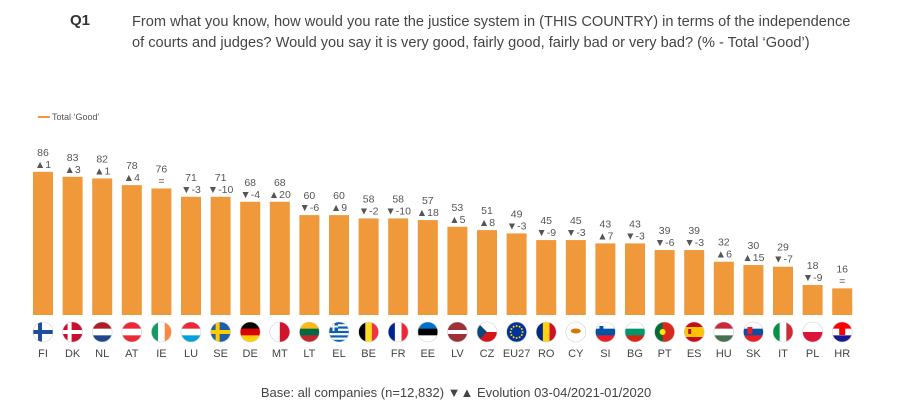 The image size is (912, 410). Describe the element at coordinates (842, 281) in the screenshot. I see `evolution-label: =` at that location.